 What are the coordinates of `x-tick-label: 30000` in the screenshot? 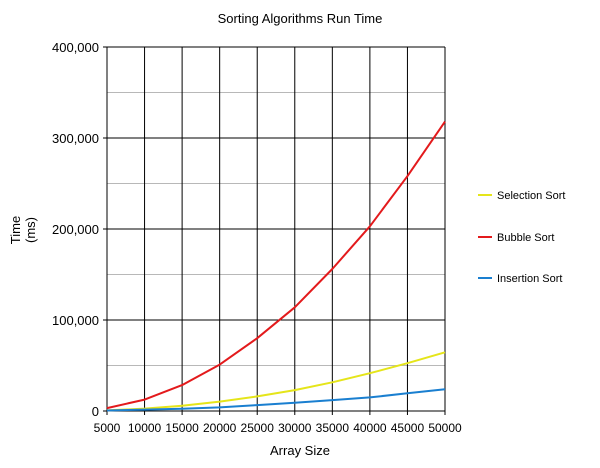 It's located at (295, 428).